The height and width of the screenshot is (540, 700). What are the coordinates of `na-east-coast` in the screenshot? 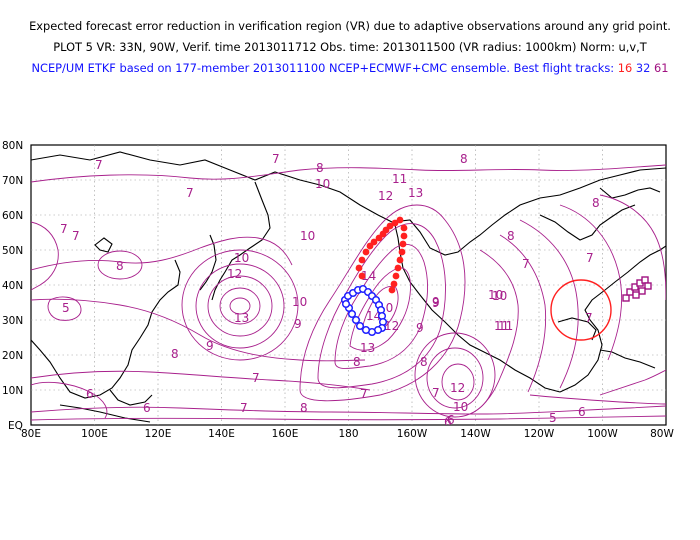 It's located at (612, 319).